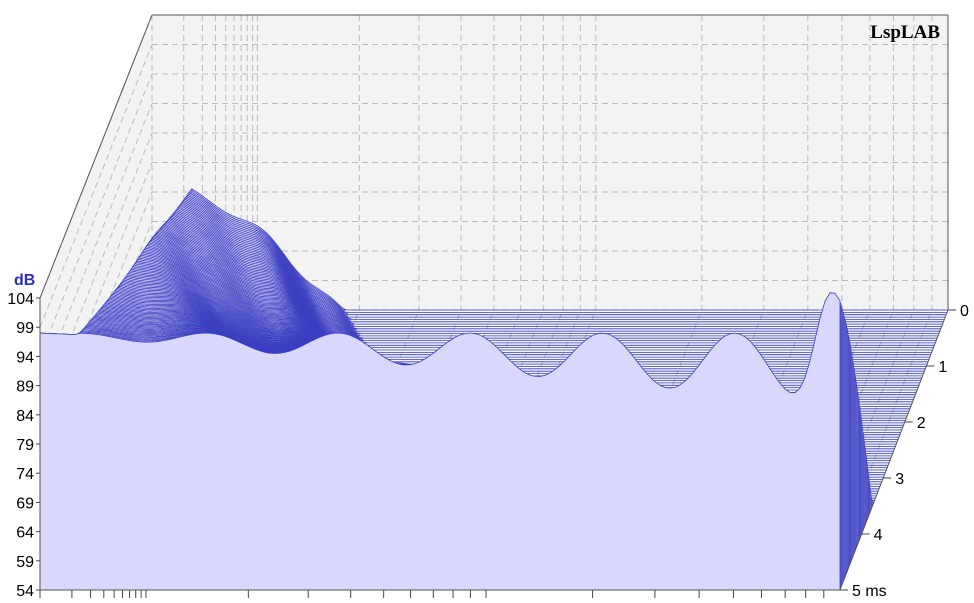 Image resolution: width=974 pixels, height=603 pixels. What do you see at coordinates (25, 328) in the screenshot?
I see `z-tick-label: 99` at bounding box center [25, 328].